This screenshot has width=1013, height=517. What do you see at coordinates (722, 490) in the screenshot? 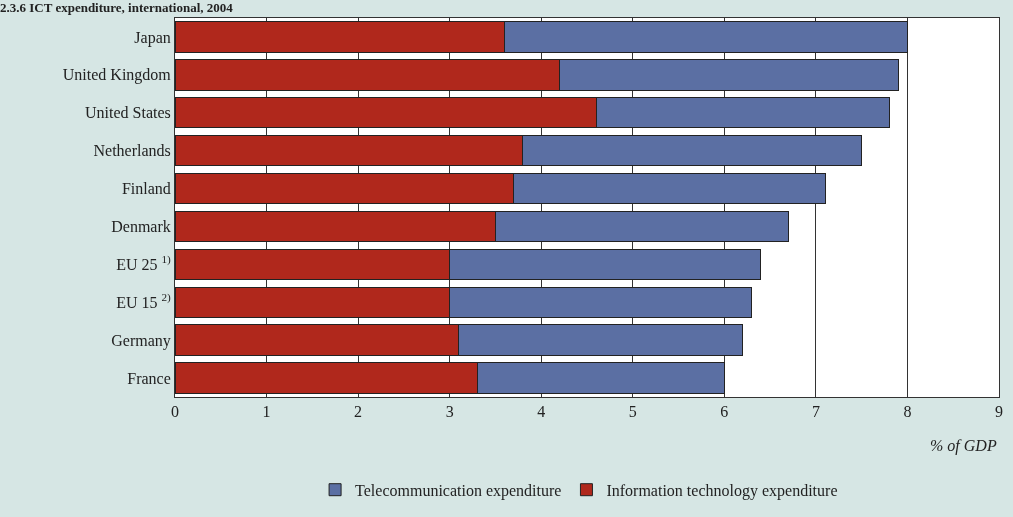
I see `legend-label: Information technology expenditure` at bounding box center [722, 490].